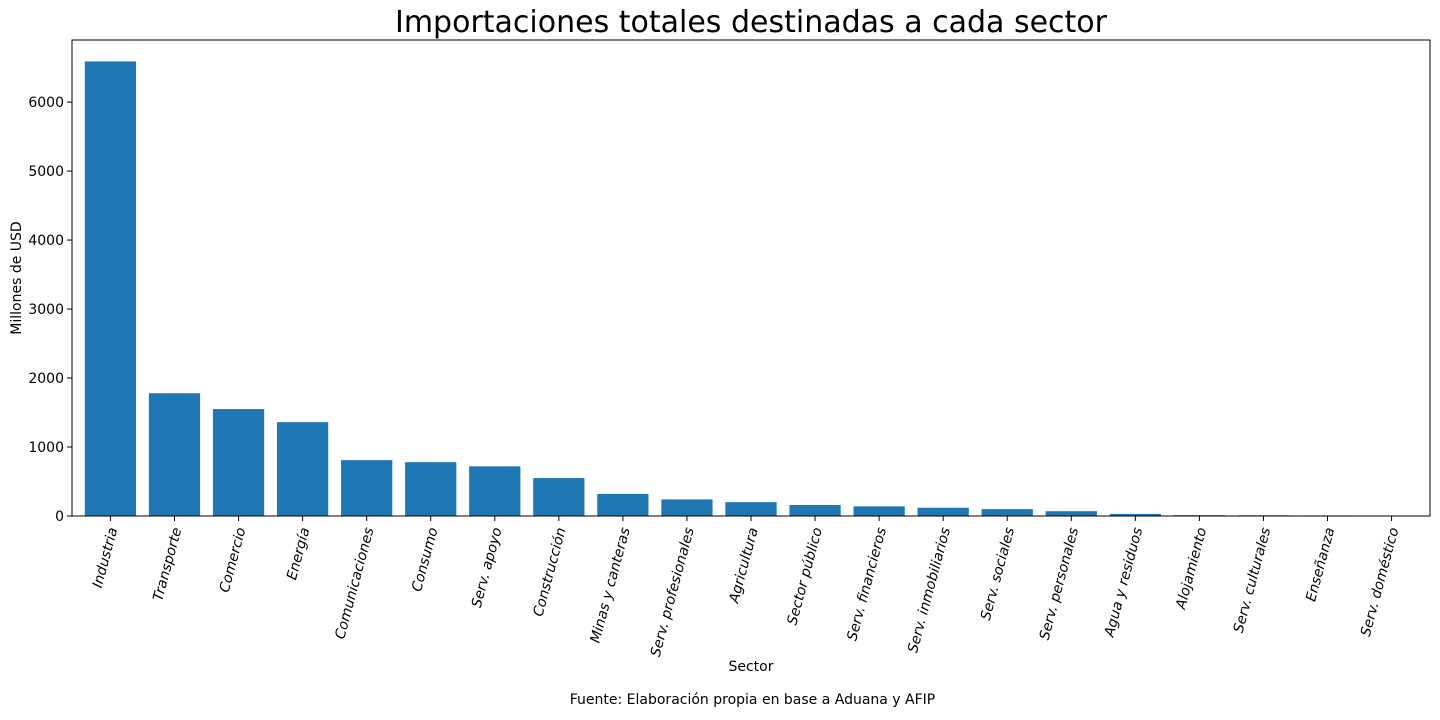 Image resolution: width=1440 pixels, height=720 pixels. What do you see at coordinates (46, 379) in the screenshot?
I see `y-tick-label: 2000` at bounding box center [46, 379].